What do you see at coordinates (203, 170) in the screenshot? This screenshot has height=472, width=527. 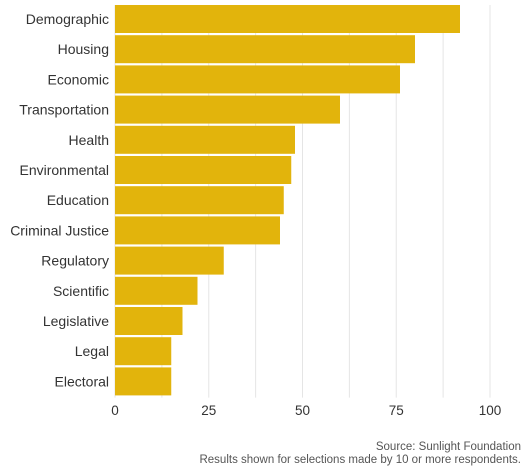 I see `bar-environmental` at bounding box center [203, 170].